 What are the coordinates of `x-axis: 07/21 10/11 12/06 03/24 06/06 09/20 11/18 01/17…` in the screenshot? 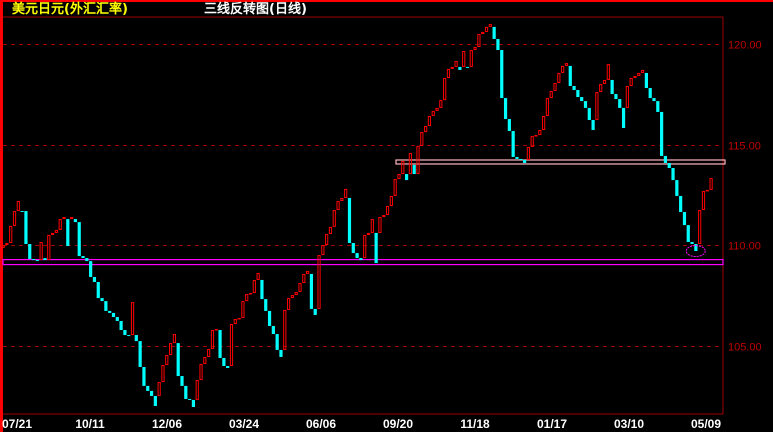 It's located at (361, 424).